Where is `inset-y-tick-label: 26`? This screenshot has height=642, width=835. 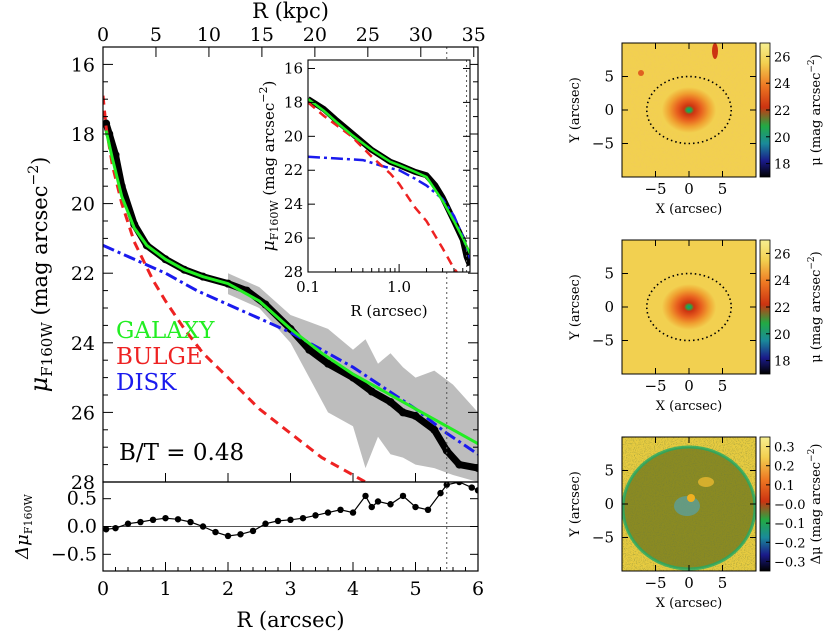
inset-y-tick-label: 26 is located at coordinates (293, 238).